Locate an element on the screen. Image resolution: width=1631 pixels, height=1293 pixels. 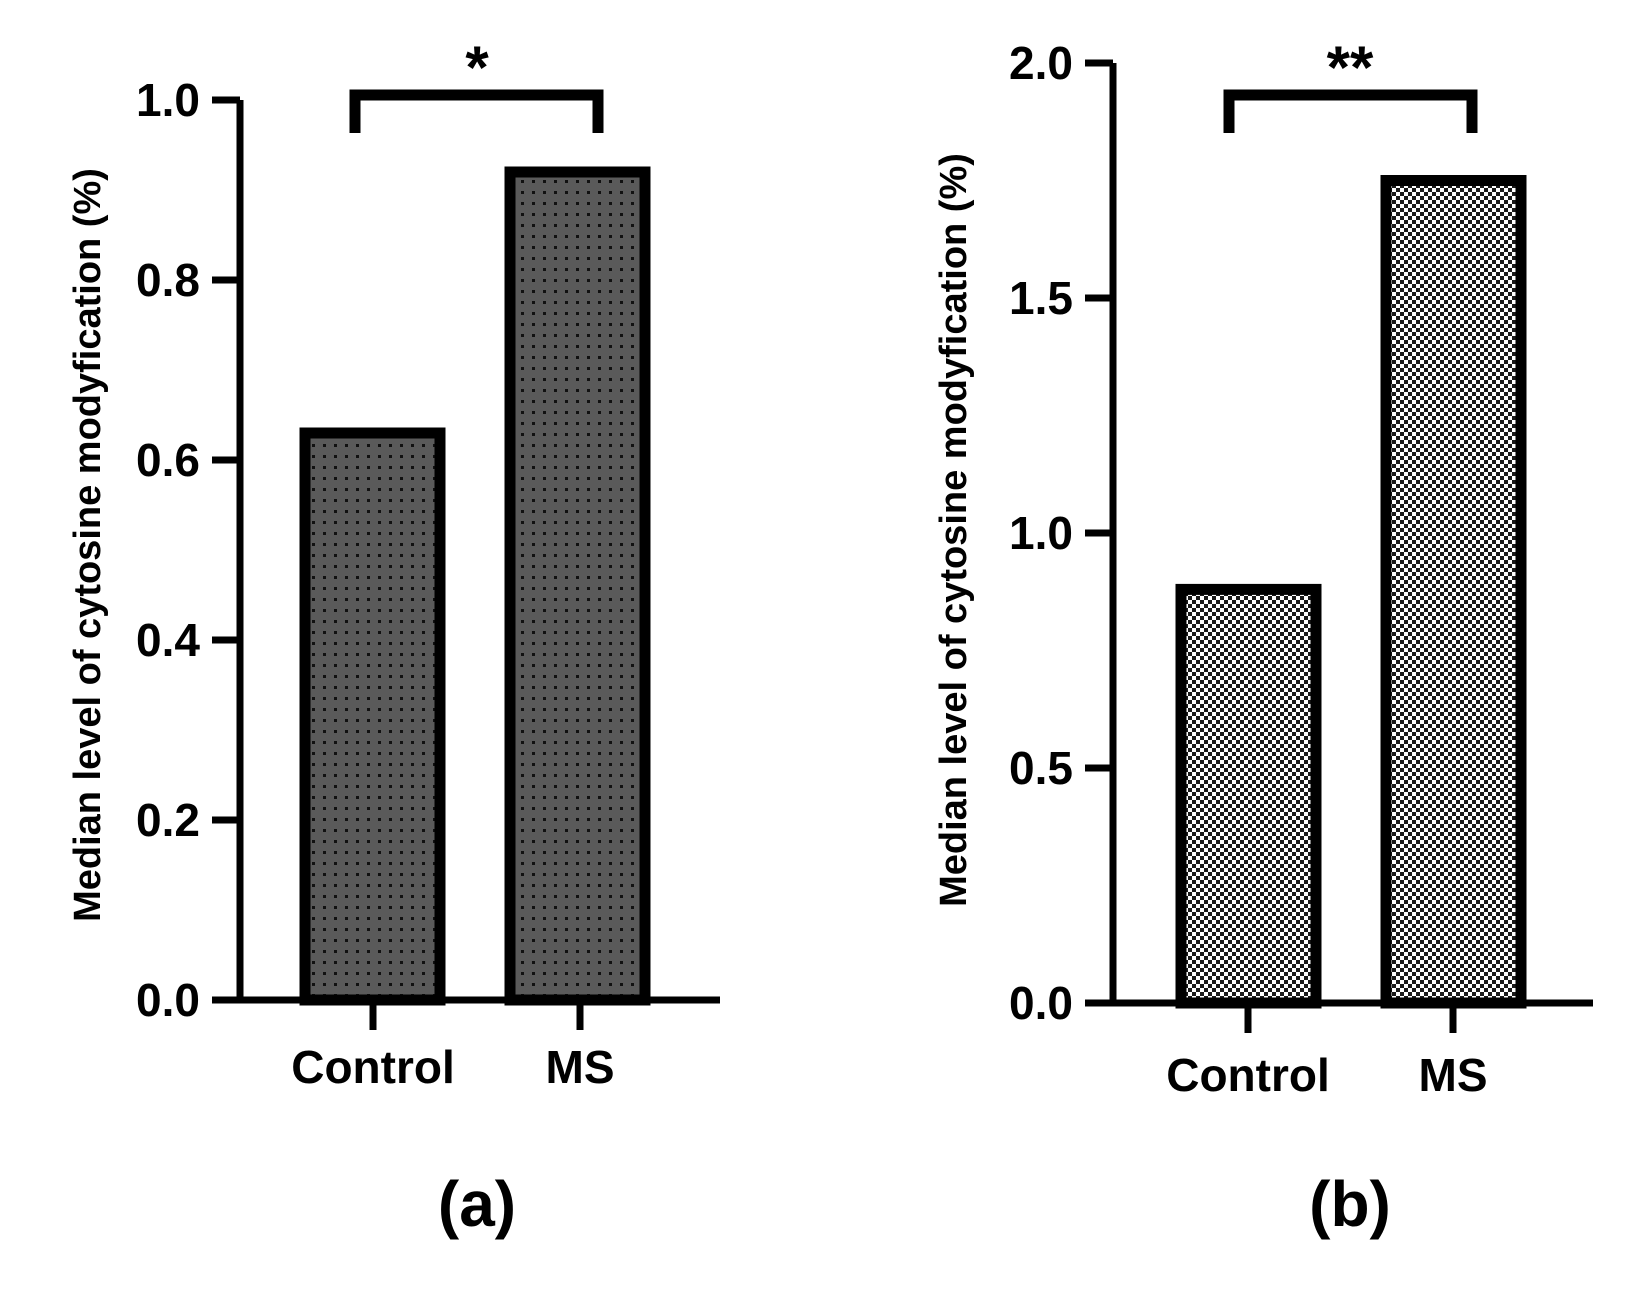
bar-a-ms is located at coordinates (577, 586).